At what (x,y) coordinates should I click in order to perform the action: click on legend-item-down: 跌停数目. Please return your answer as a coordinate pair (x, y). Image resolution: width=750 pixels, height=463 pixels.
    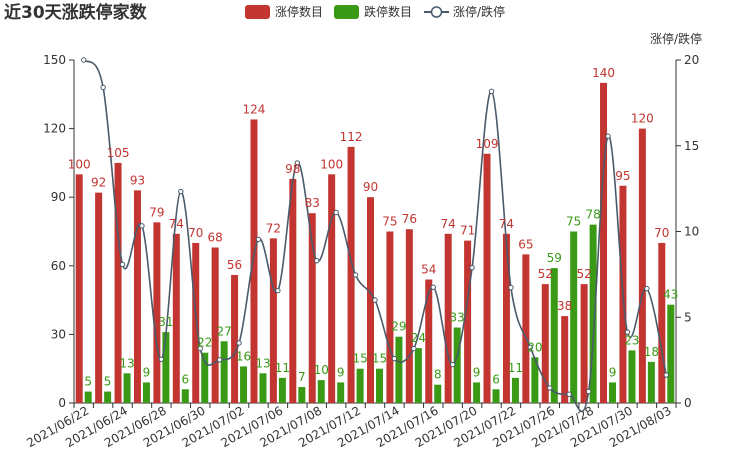
    Looking at the image, I should click on (373, 11).